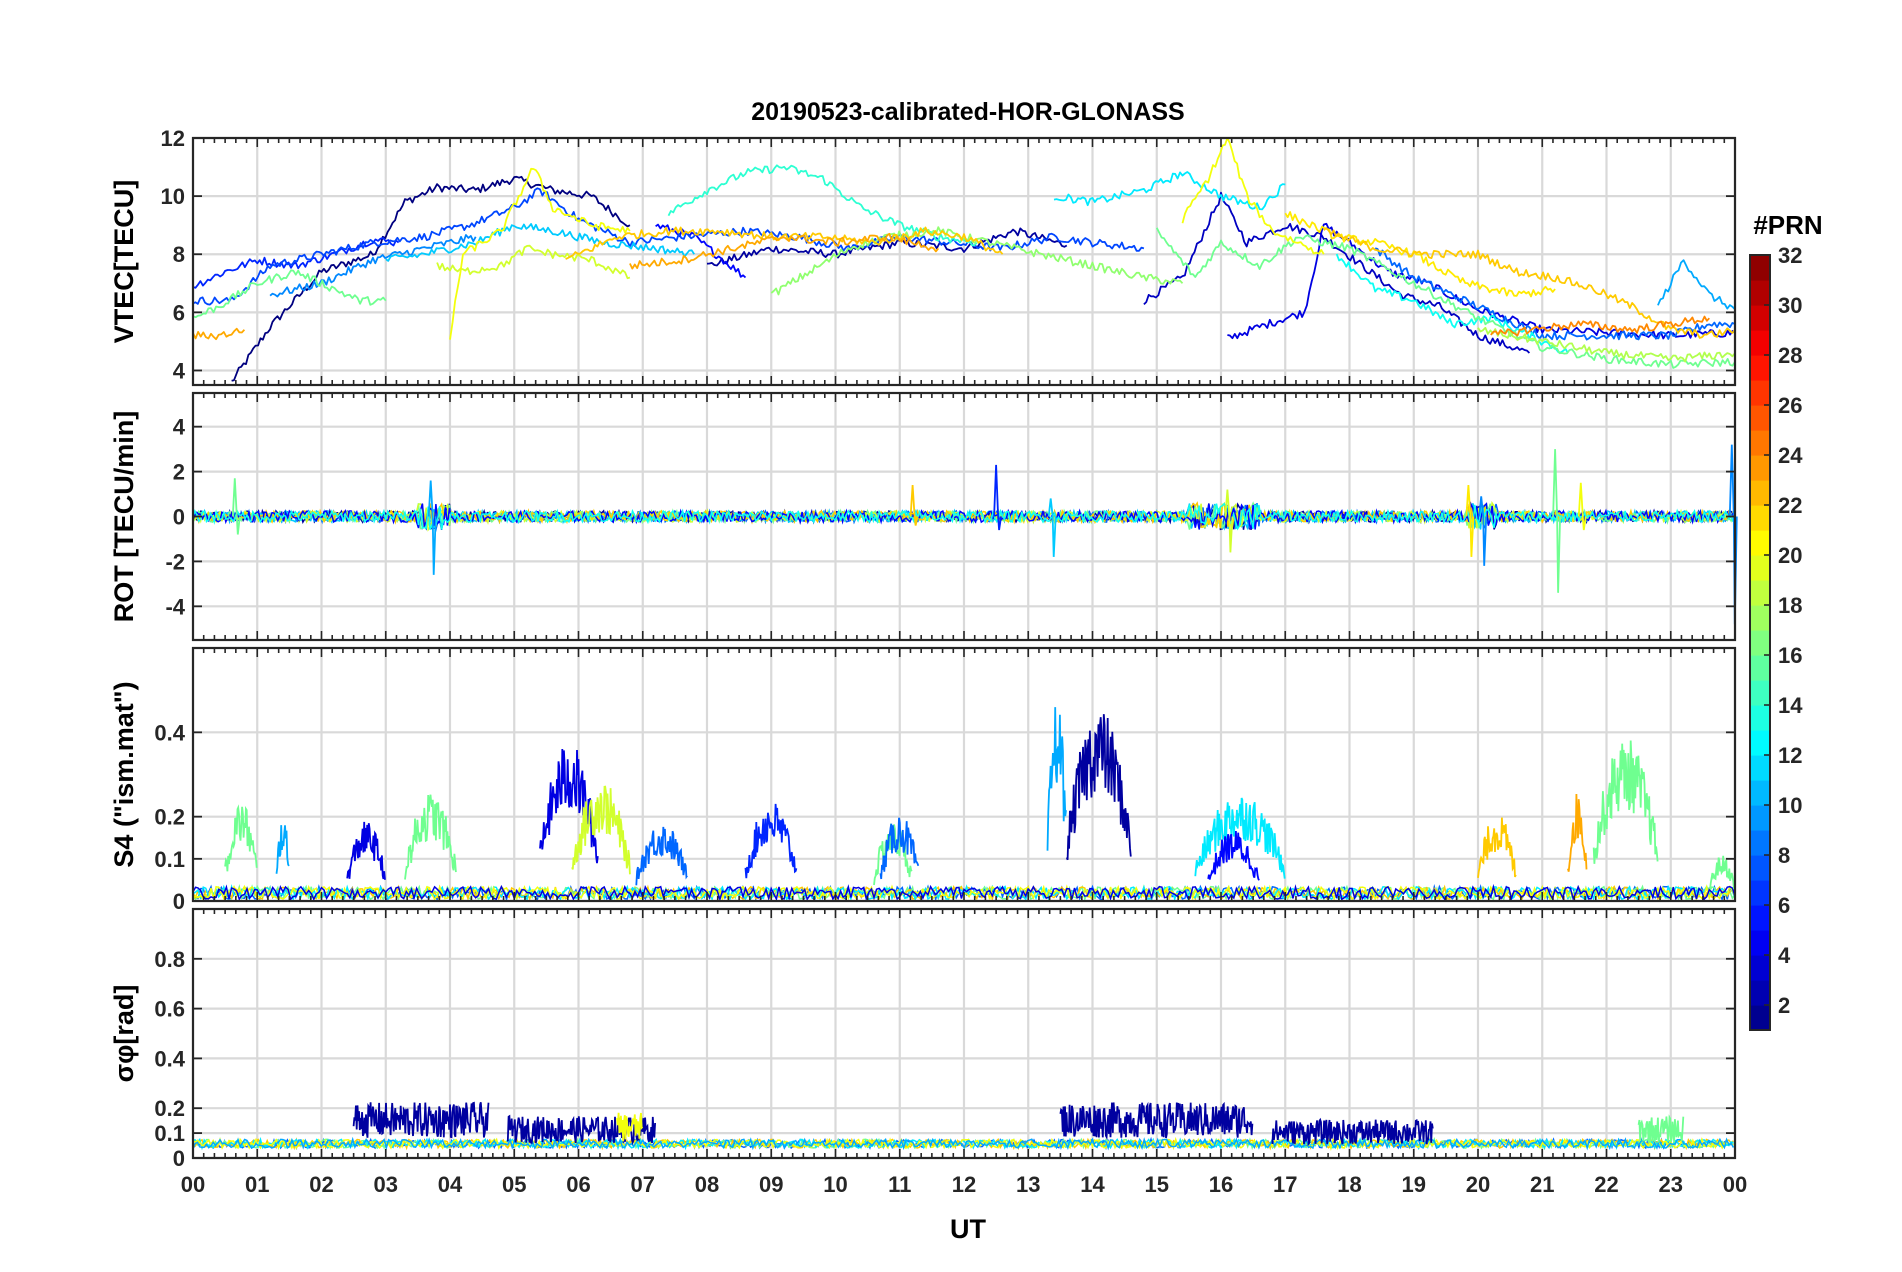 The image size is (1902, 1272). I want to click on y-tick-label: 0.8, so click(169, 959).